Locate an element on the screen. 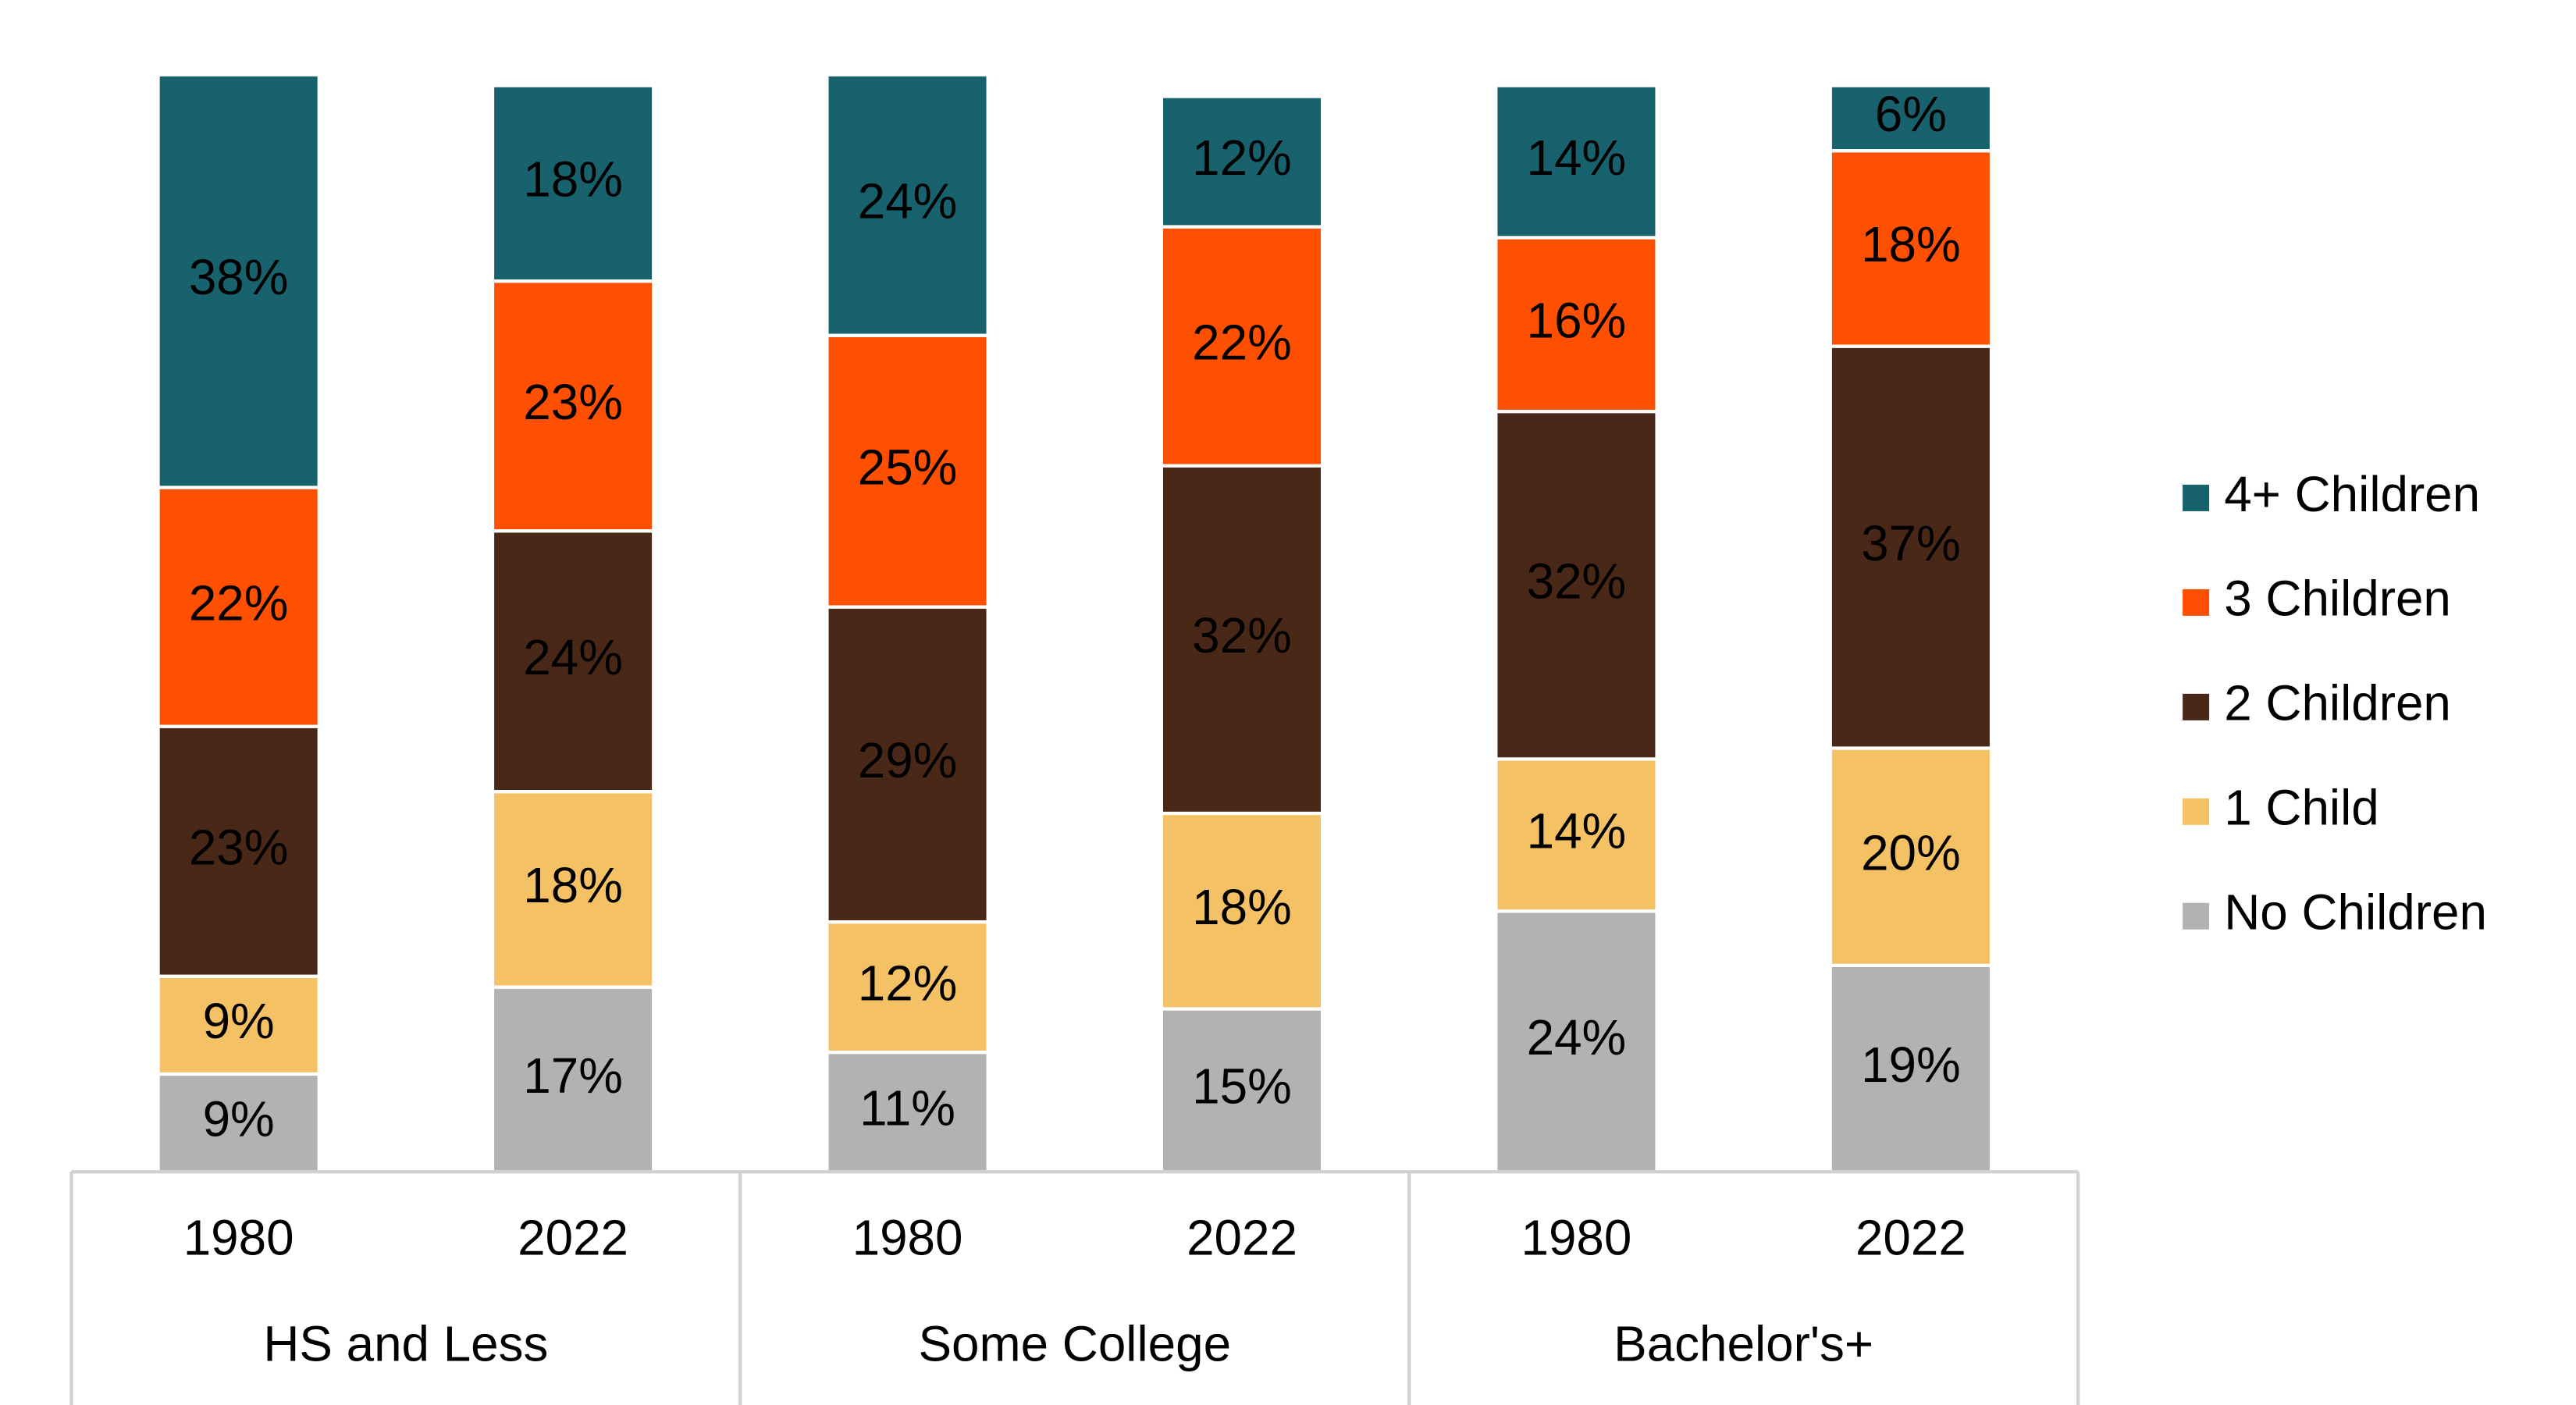  legend-label: 1 Child is located at coordinates (2301, 808).